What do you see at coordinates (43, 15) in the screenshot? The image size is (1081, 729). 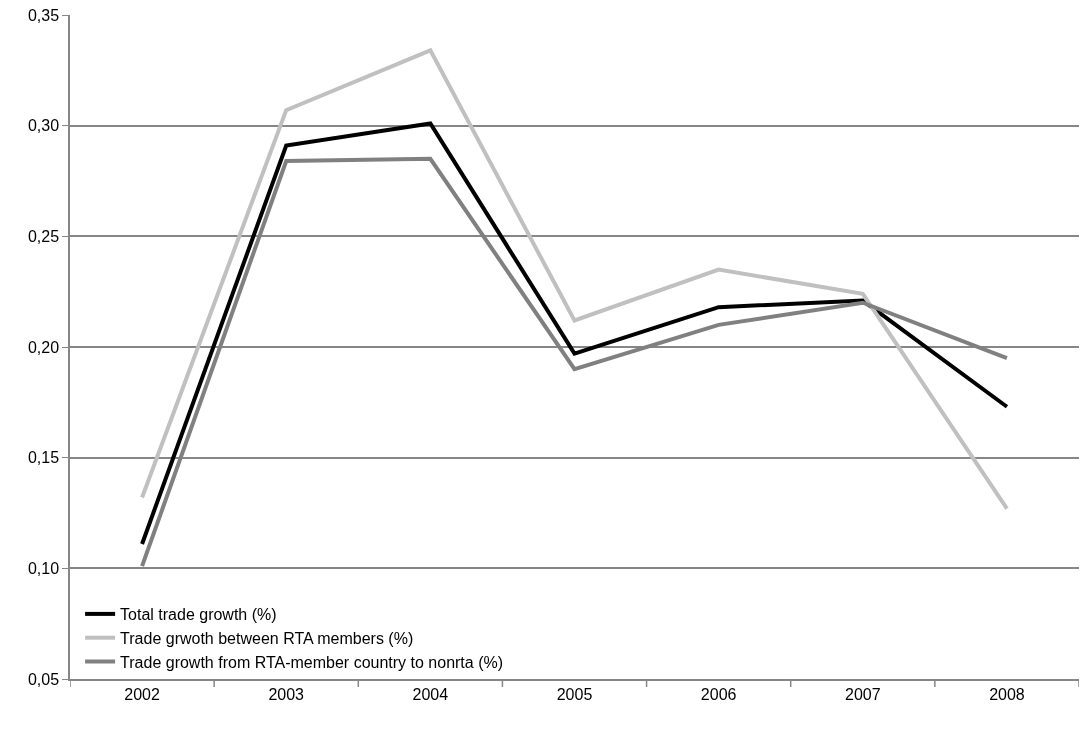 I see `y-tick-label: 0,35` at bounding box center [43, 15].